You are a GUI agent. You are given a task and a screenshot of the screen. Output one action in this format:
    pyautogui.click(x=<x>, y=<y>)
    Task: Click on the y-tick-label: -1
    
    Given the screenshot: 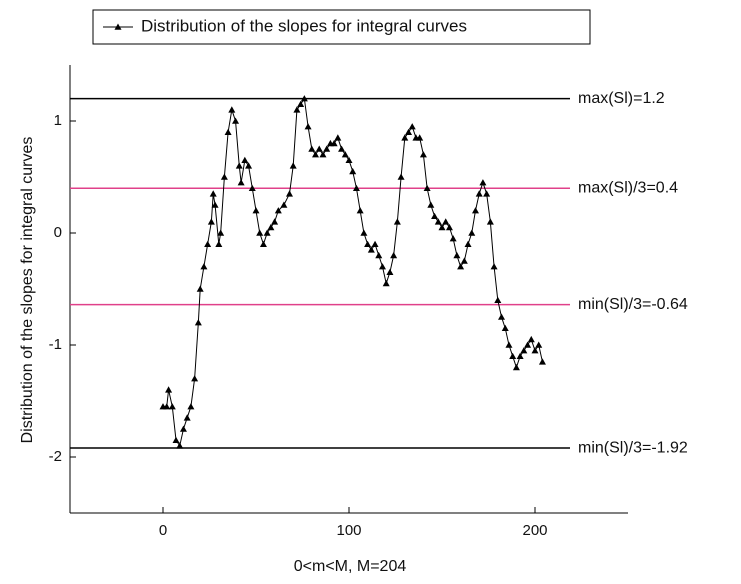 What is the action you would take?
    pyautogui.click(x=55, y=344)
    